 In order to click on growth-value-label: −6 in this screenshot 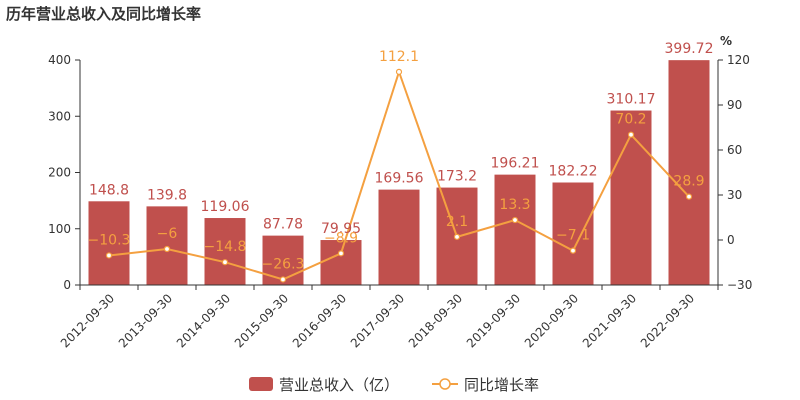, I will do `click(167, 234)`.